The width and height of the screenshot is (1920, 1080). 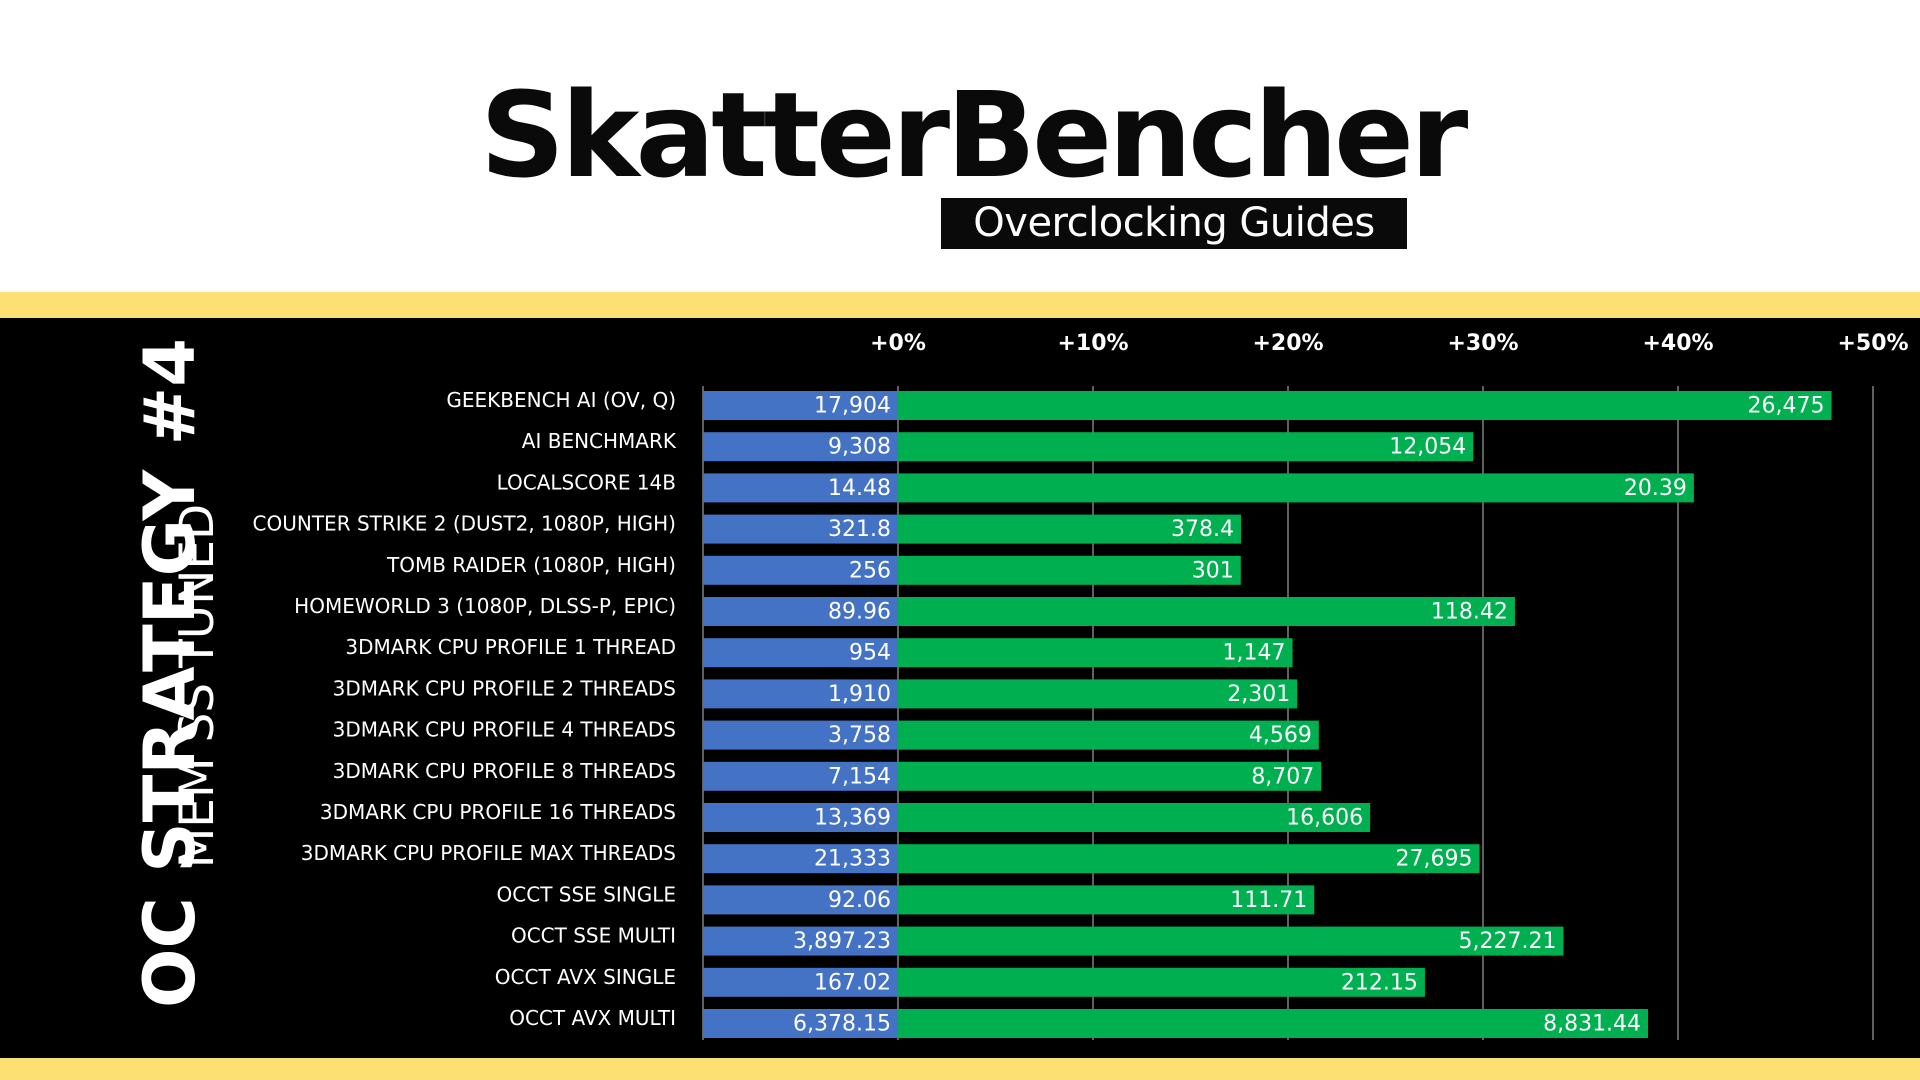 What do you see at coordinates (1092, 343) in the screenshot?
I see `x-tick-label: +10%` at bounding box center [1092, 343].